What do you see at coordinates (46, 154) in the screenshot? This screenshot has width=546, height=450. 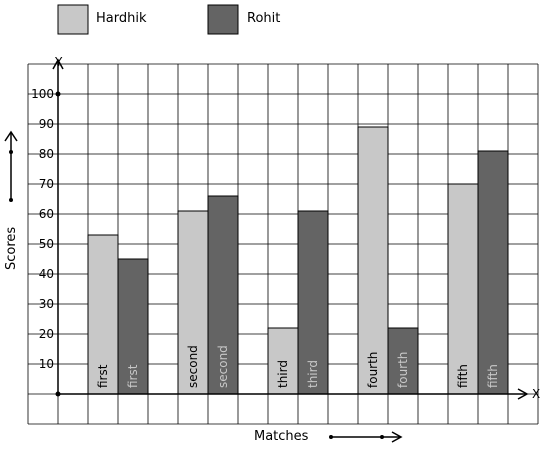 I see `y-tick-label: 80` at bounding box center [46, 154].